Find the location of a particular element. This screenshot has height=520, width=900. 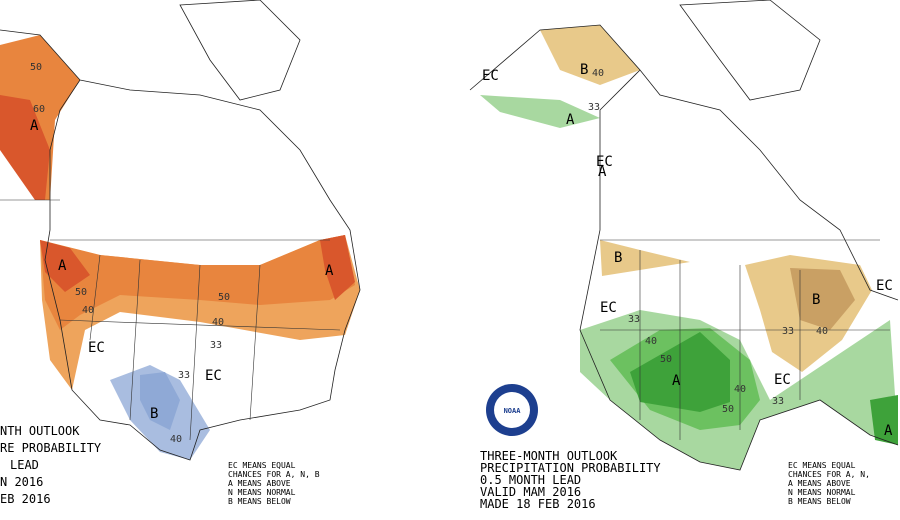

border is located at coordinates (745, 339).